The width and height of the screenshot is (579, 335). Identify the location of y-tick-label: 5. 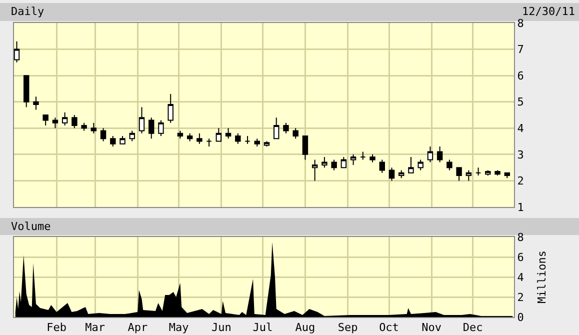
(520, 102).